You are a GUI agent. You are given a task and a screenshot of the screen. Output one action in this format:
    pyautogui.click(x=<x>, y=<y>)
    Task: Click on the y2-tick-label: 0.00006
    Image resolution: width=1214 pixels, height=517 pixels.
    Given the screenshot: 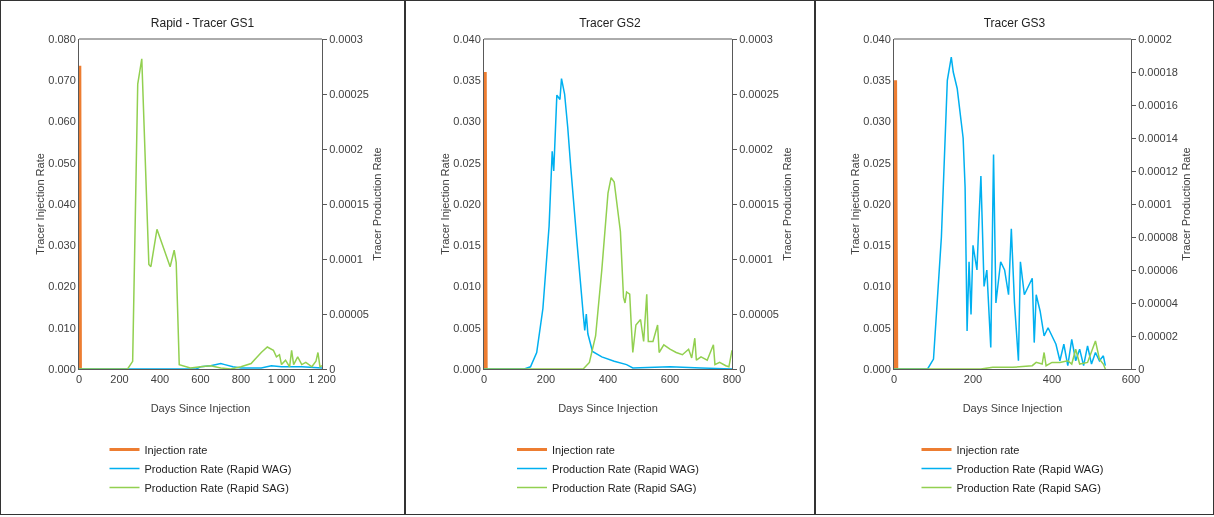 What is the action you would take?
    pyautogui.click(x=1158, y=269)
    